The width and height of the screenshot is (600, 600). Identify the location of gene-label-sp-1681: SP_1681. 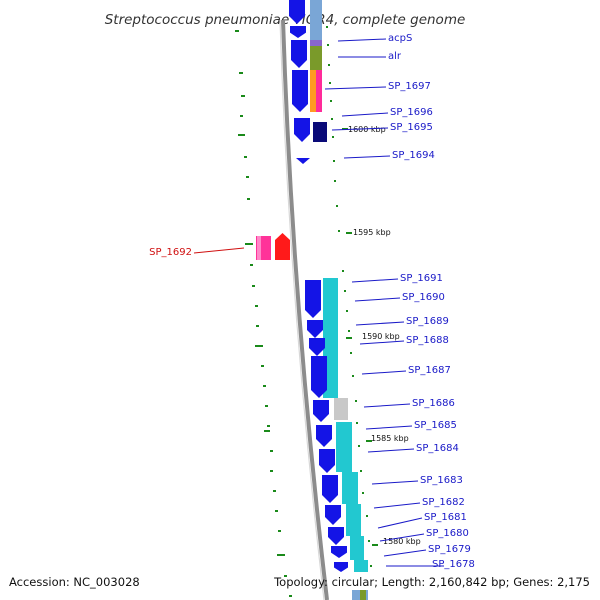
(445, 517).